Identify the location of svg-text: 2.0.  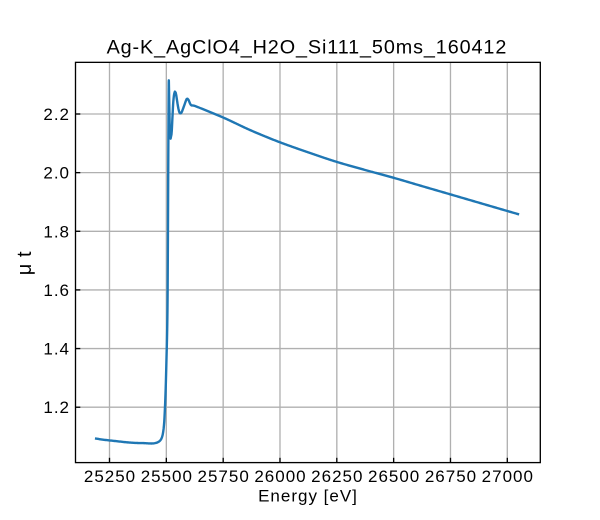
(56, 173).